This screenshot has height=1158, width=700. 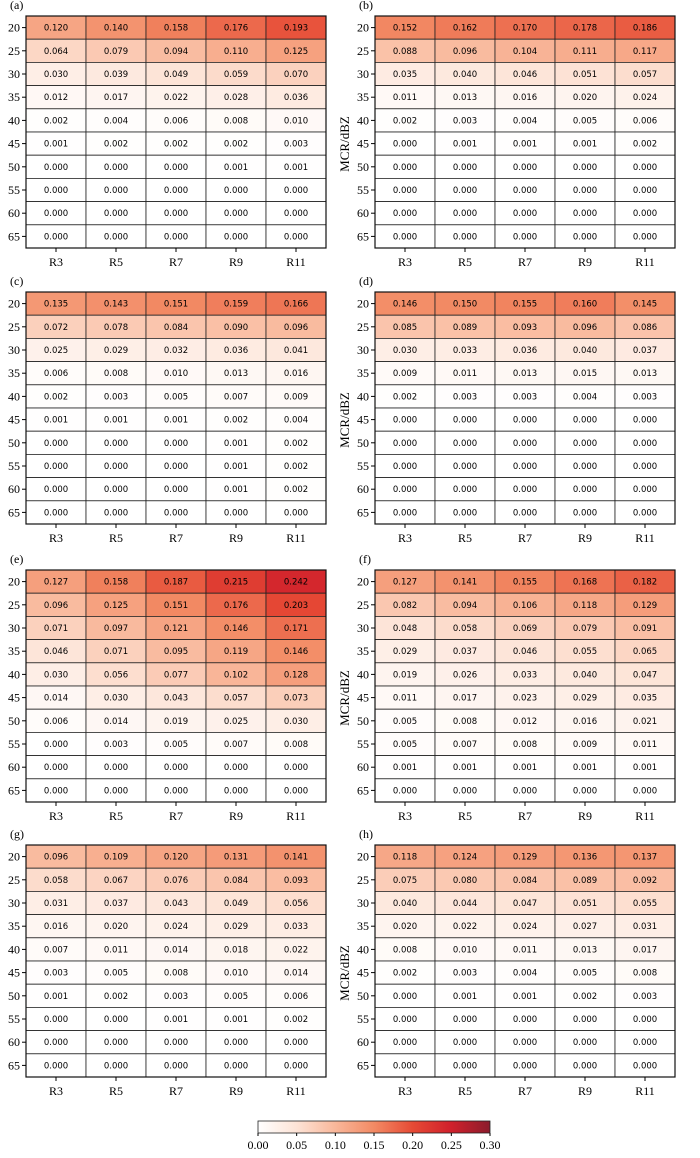 I want to click on cell-value-label: 0.027, so click(x=585, y=927).